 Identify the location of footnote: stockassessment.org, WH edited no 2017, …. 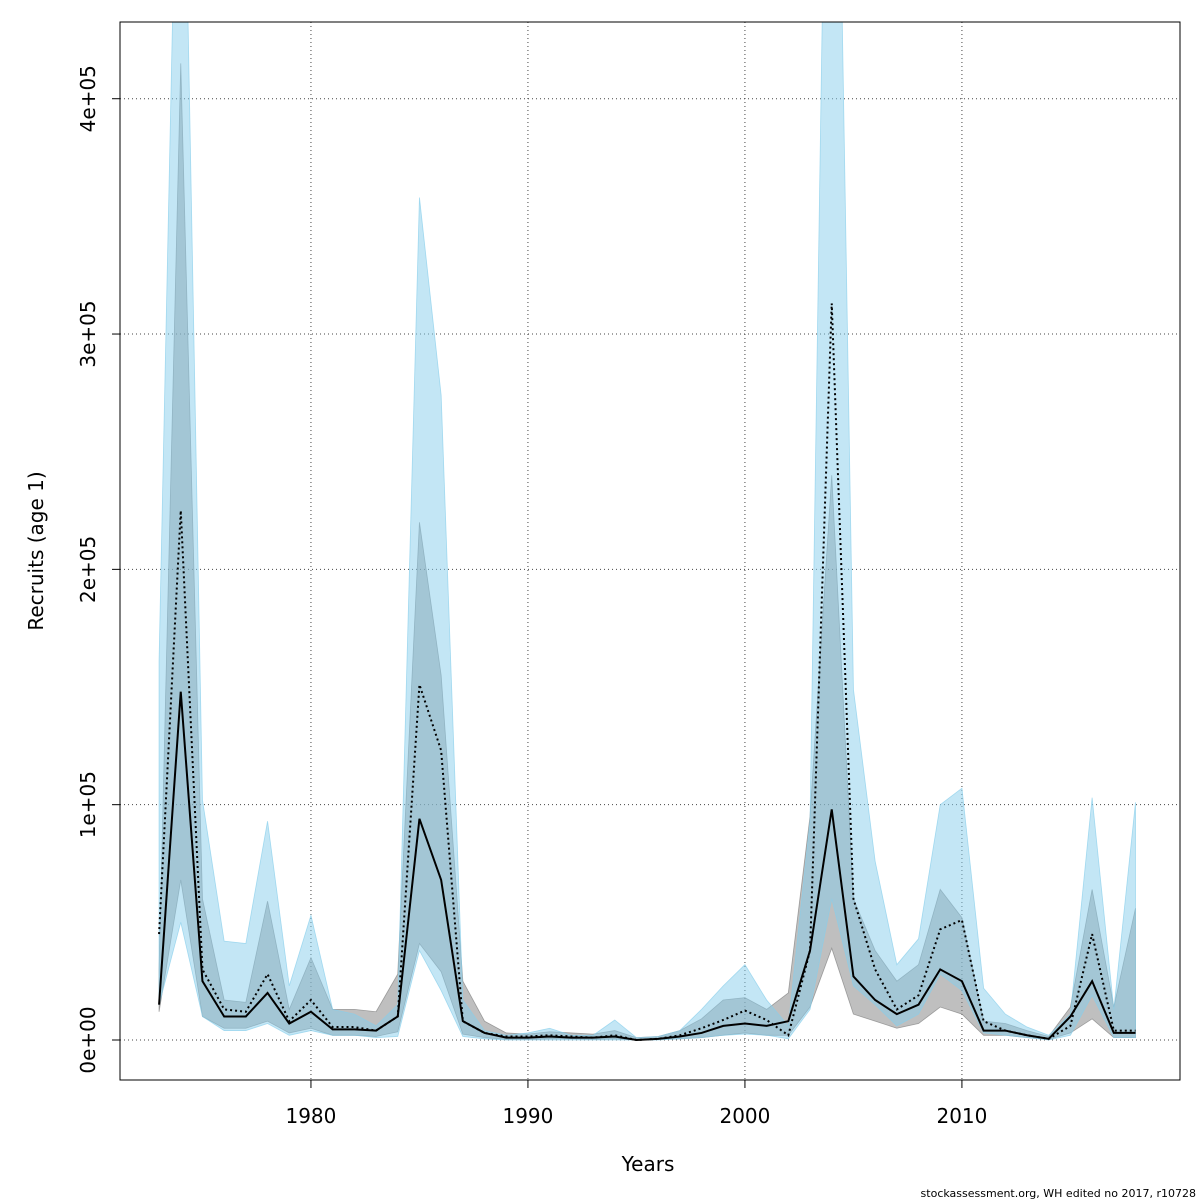
(1058, 1193).